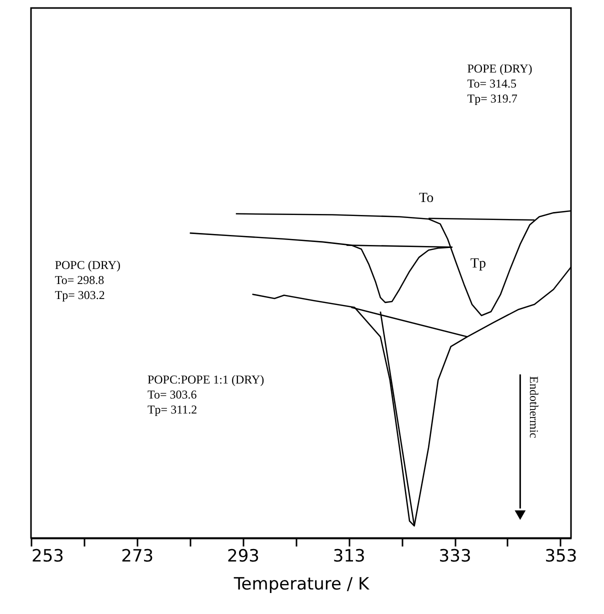 This screenshot has height=614, width=604. I want to click on x-tick-label: 253, so click(48, 556).